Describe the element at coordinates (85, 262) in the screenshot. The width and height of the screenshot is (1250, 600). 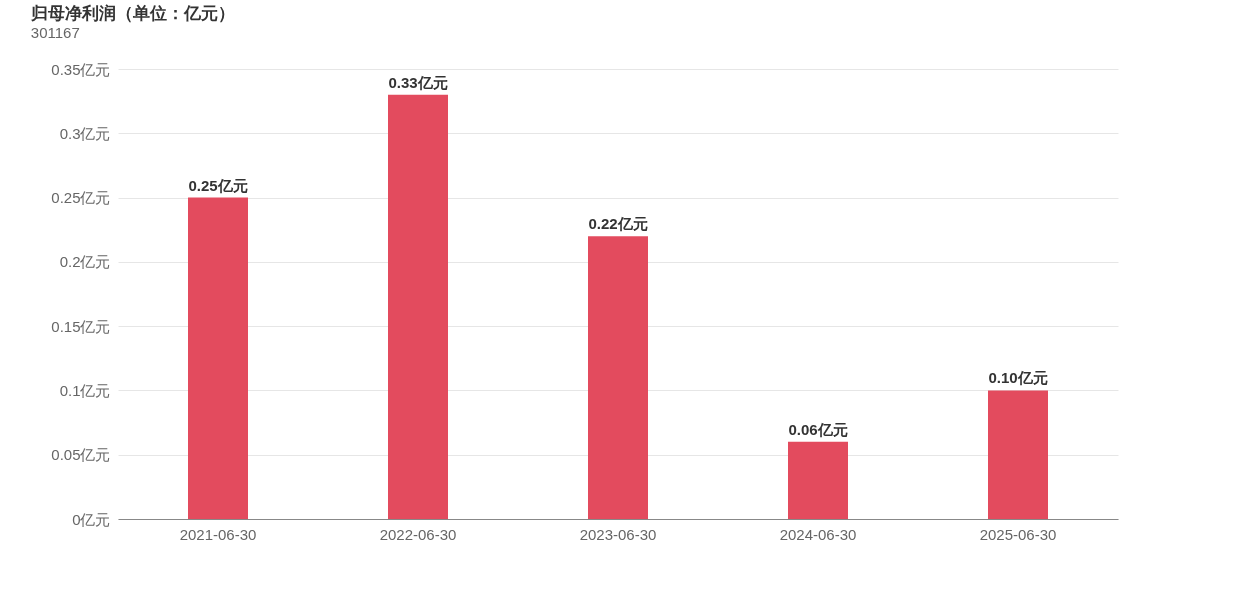
I see `y-tick-label: 0.2亿元` at that location.